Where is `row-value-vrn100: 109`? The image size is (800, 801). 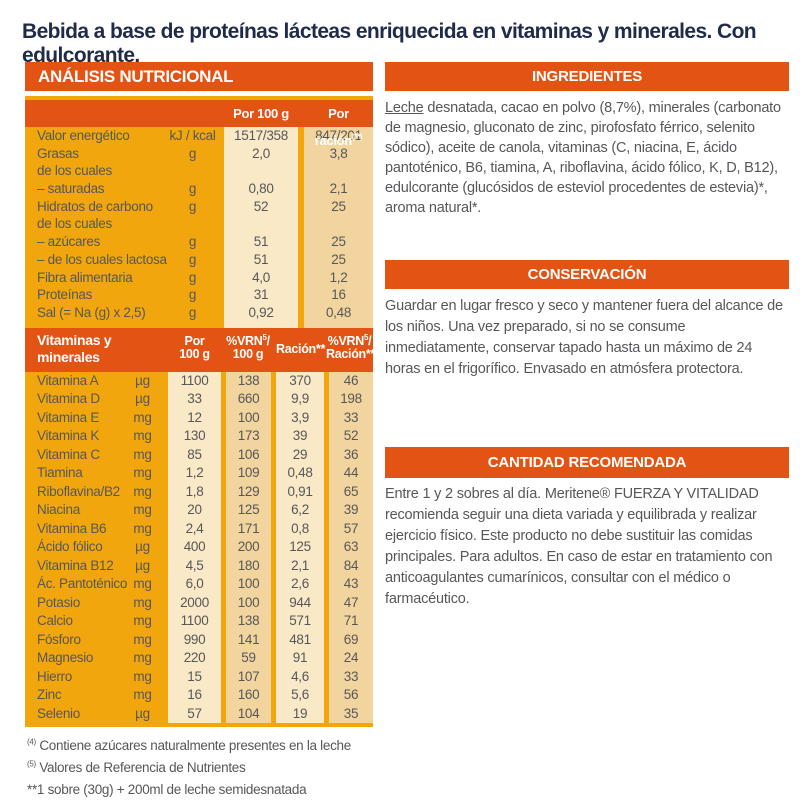 row-value-vrn100: 109 is located at coordinates (248, 473).